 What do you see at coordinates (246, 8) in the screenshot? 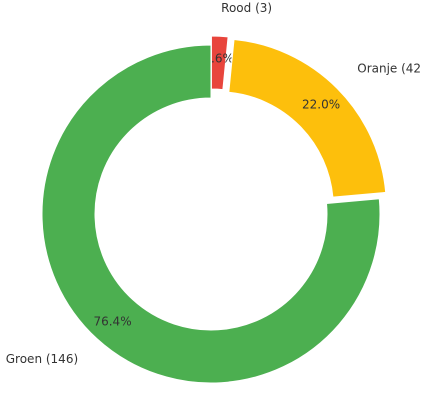
I see `slice-label: Rood (3)` at bounding box center [246, 8].